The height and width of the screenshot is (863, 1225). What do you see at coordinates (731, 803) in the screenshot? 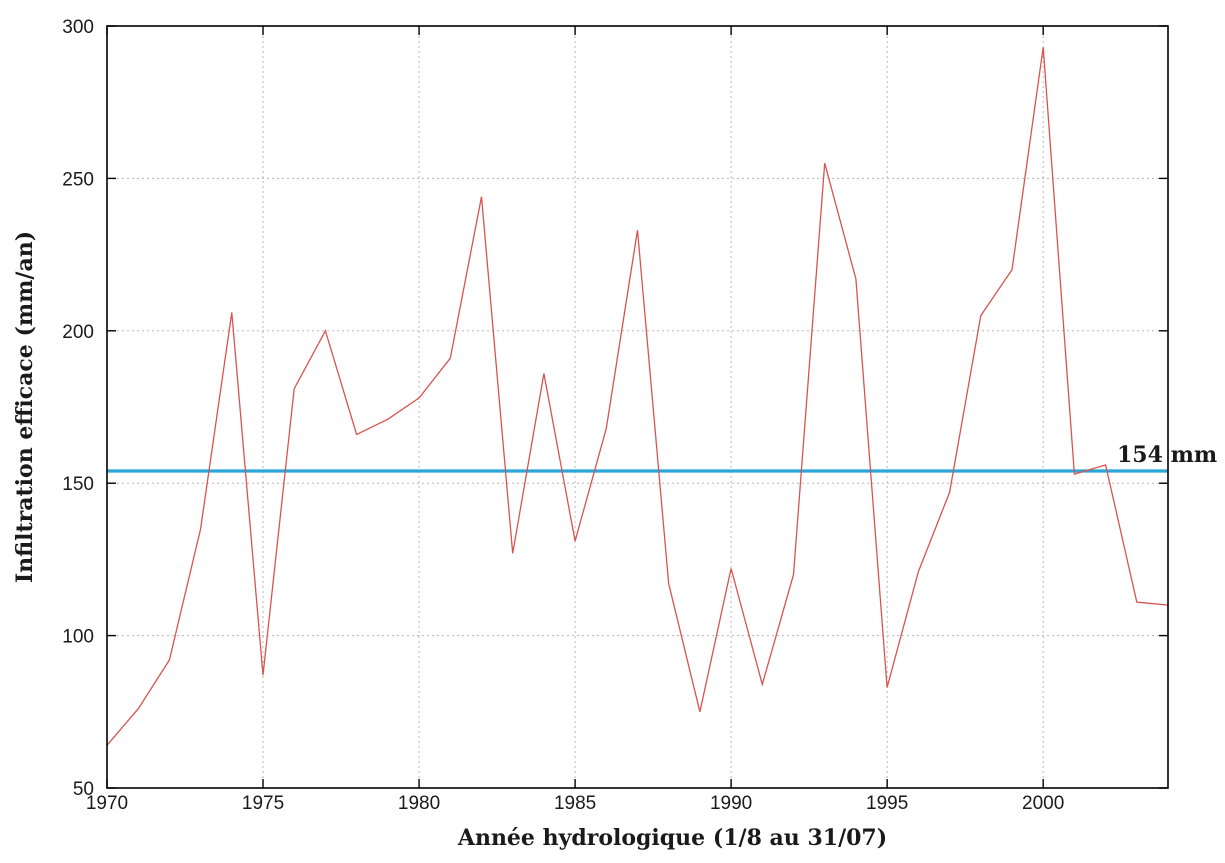
I see `x-tick-label: 1990` at bounding box center [731, 803].